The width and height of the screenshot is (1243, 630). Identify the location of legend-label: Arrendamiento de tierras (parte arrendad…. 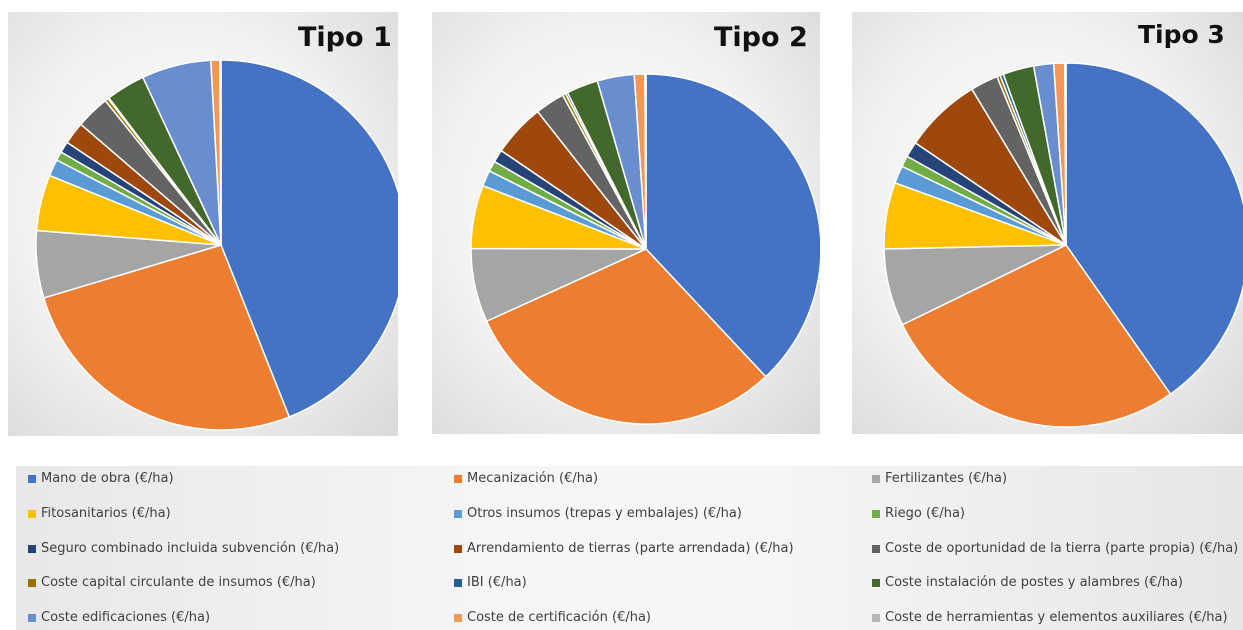
(630, 548).